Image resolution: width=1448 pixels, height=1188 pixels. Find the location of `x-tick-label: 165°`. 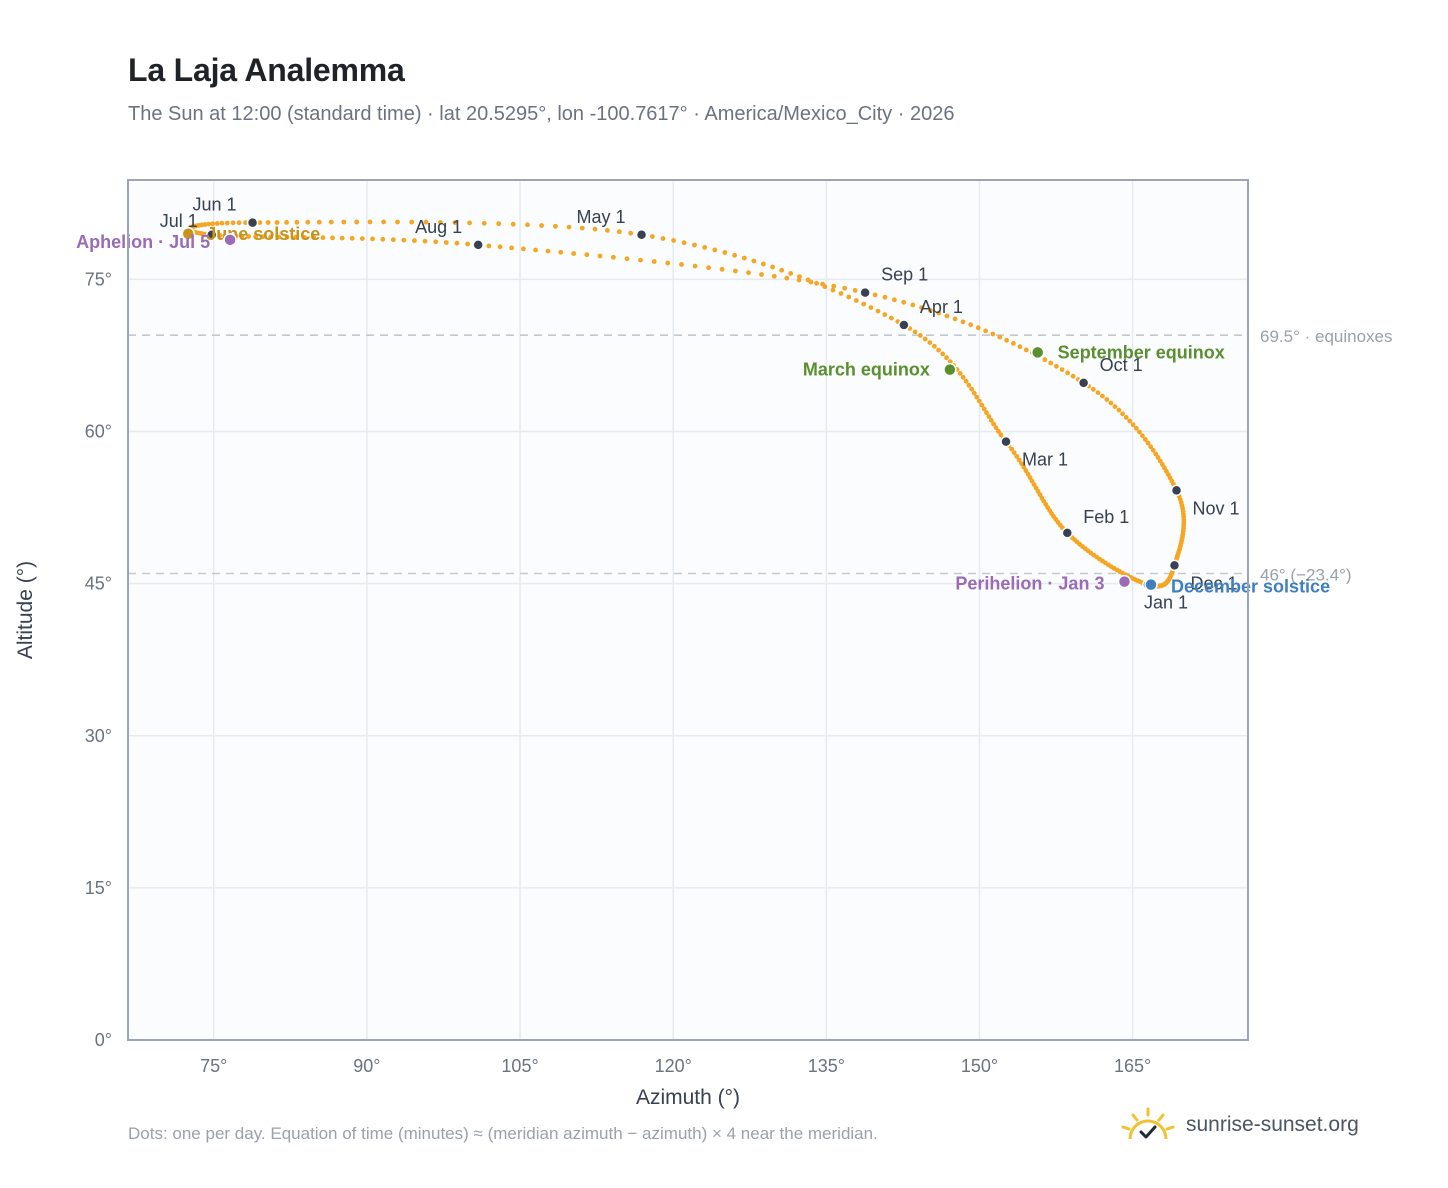

x-tick-label: 165° is located at coordinates (1132, 1066).